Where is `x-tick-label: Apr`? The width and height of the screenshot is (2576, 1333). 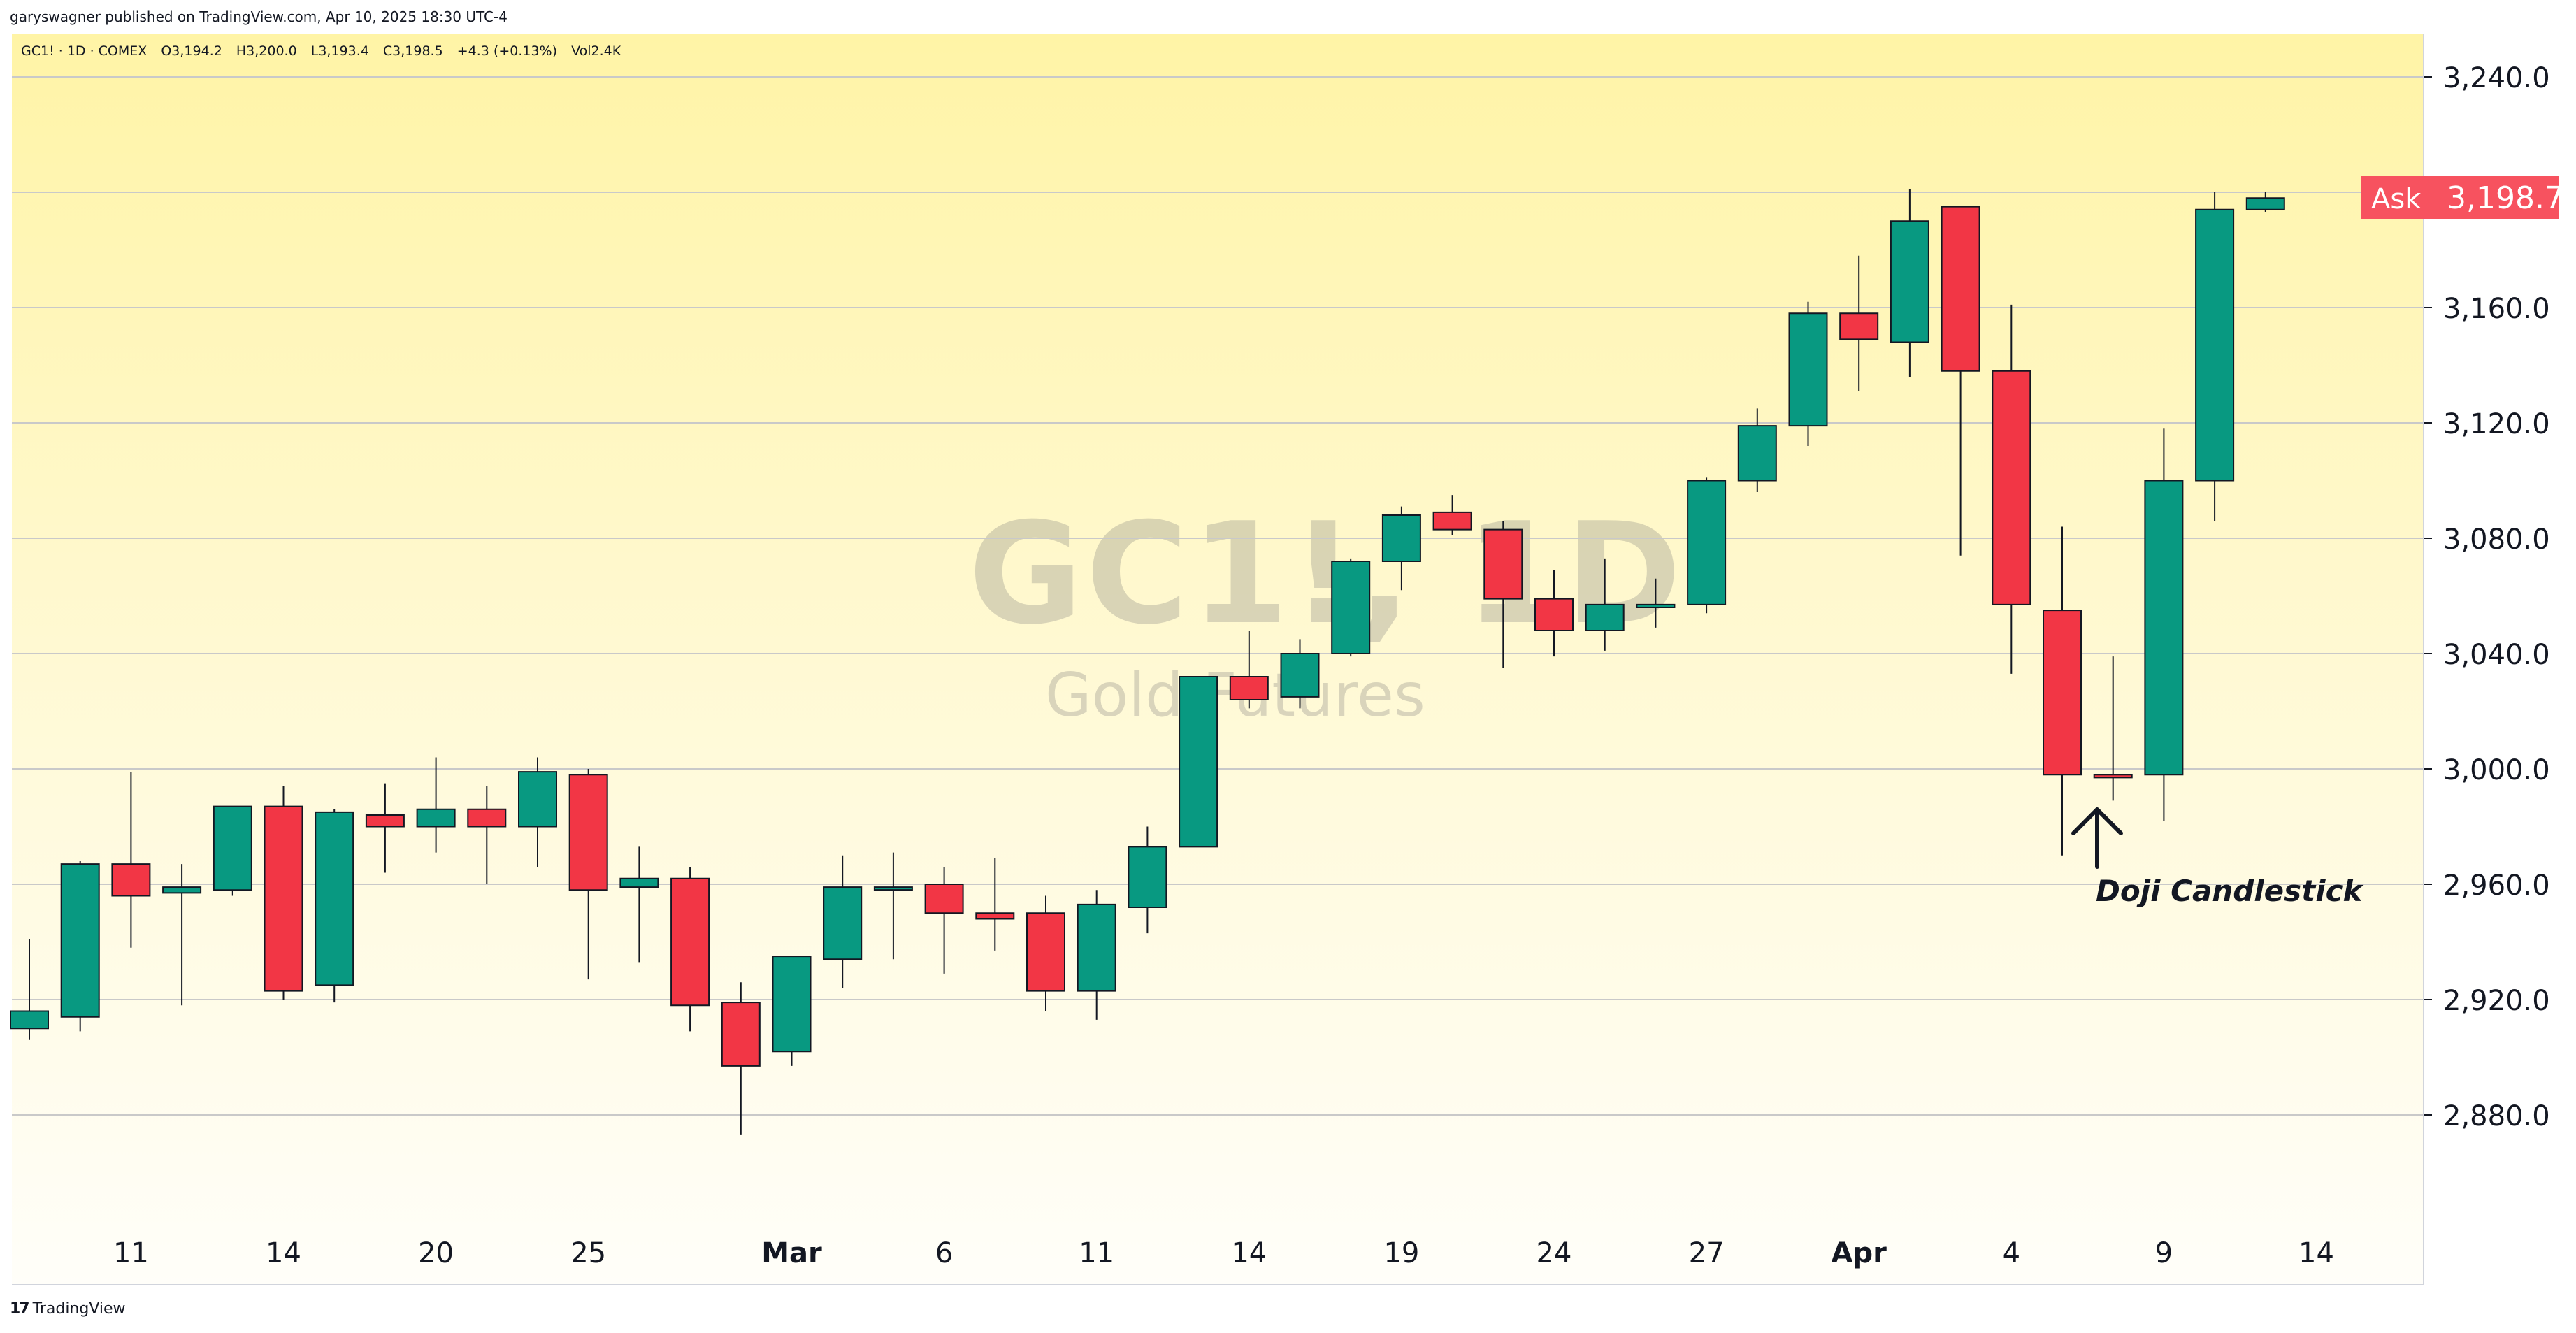 x-tick-label: Apr is located at coordinates (1859, 1253).